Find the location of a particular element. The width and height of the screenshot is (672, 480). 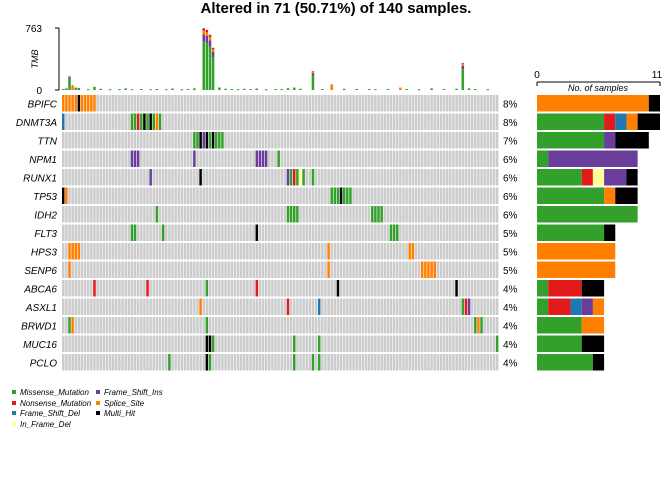

percent-label: 7% is located at coordinates (510, 141).